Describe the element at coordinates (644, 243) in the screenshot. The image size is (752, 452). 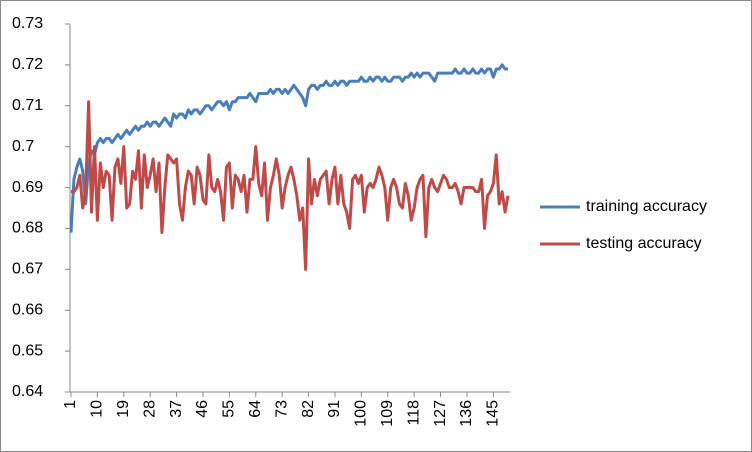
I see `legend-label: testing accuracy` at that location.